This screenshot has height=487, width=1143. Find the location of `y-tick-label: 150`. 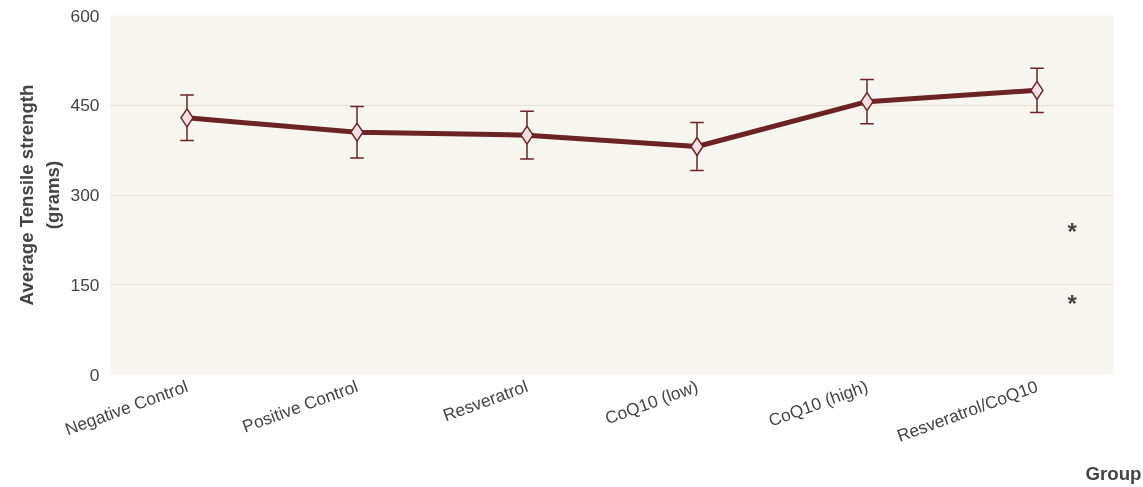

y-tick-label: 150 is located at coordinates (85, 284).